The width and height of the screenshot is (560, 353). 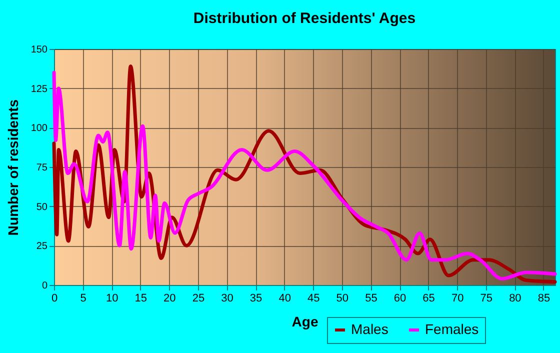 I want to click on y-tick-label: 25, so click(x=42, y=246).